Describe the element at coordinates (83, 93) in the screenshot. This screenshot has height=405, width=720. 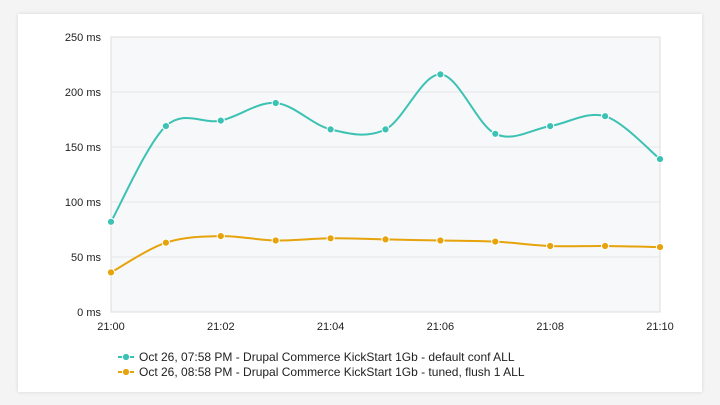
I see `y-tick-label: 200 ms` at that location.